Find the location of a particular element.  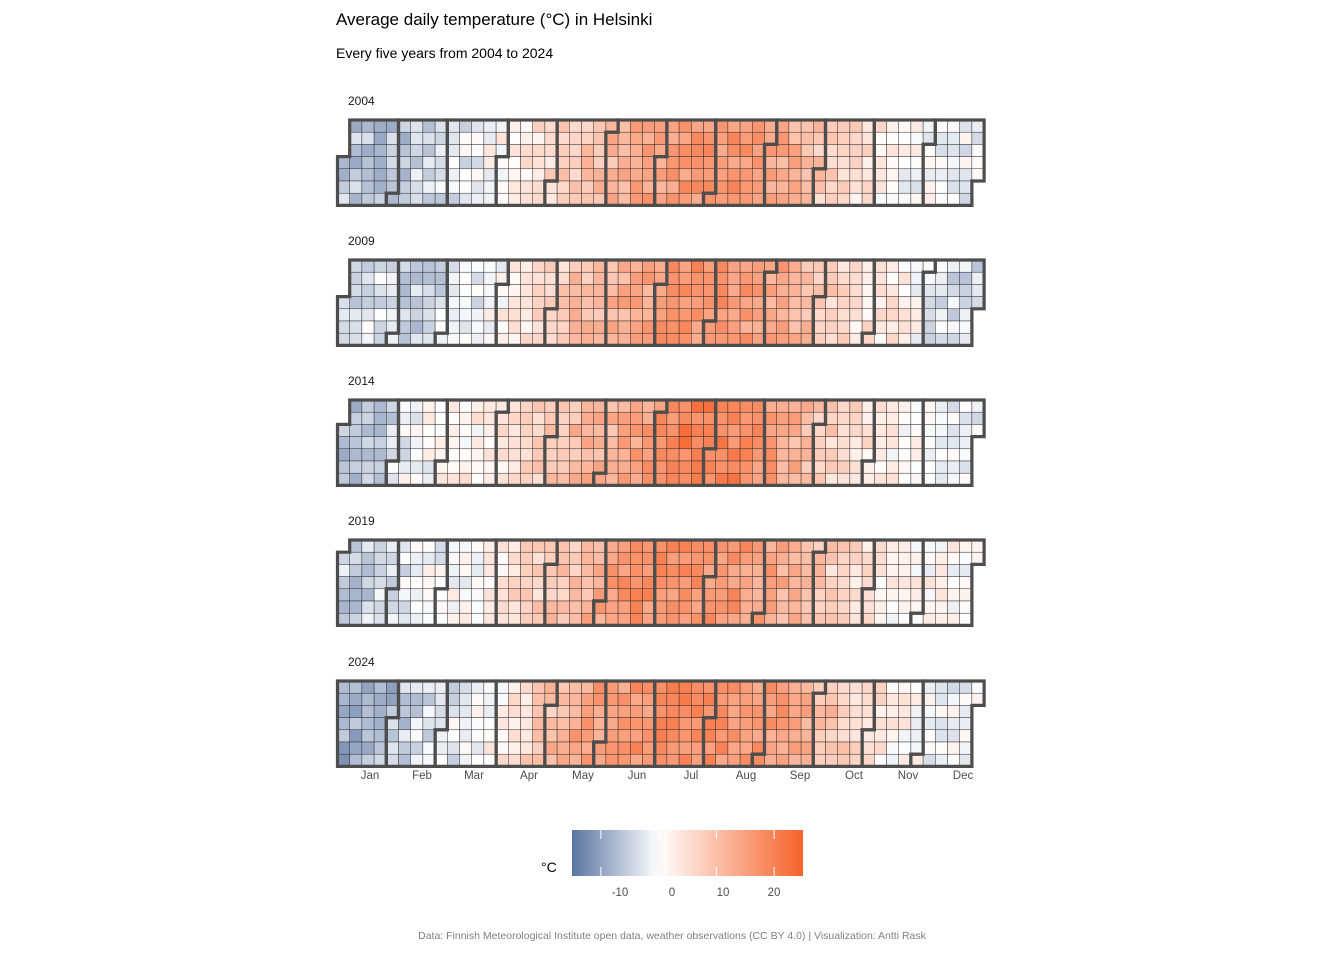

month-outline is located at coordinates (953, 442).